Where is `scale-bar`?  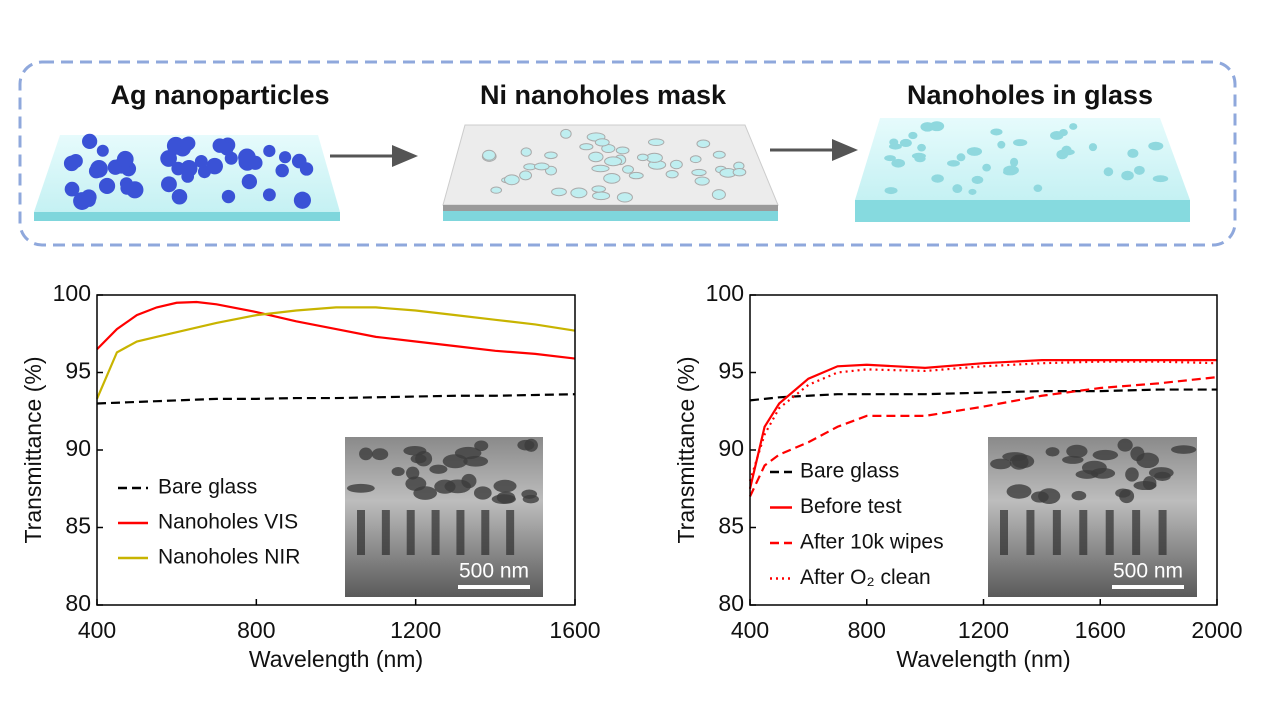 scale-bar is located at coordinates (494, 587).